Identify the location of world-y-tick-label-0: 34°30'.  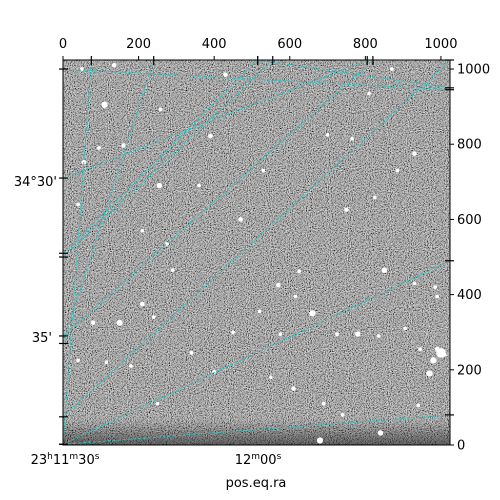
(35, 182).